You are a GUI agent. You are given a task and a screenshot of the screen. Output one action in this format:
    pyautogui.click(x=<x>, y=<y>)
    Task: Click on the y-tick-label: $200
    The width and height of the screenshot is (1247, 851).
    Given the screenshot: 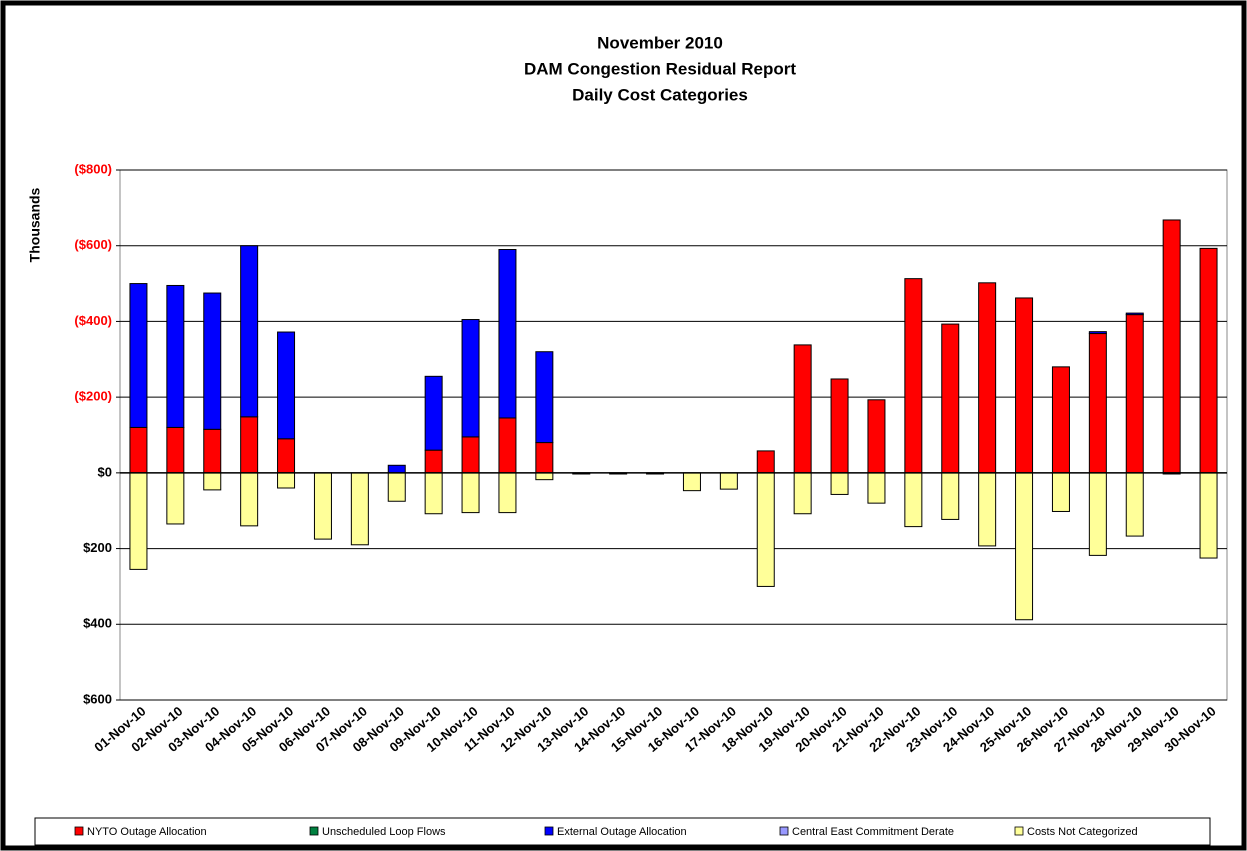 What is the action you would take?
    pyautogui.click(x=97, y=547)
    